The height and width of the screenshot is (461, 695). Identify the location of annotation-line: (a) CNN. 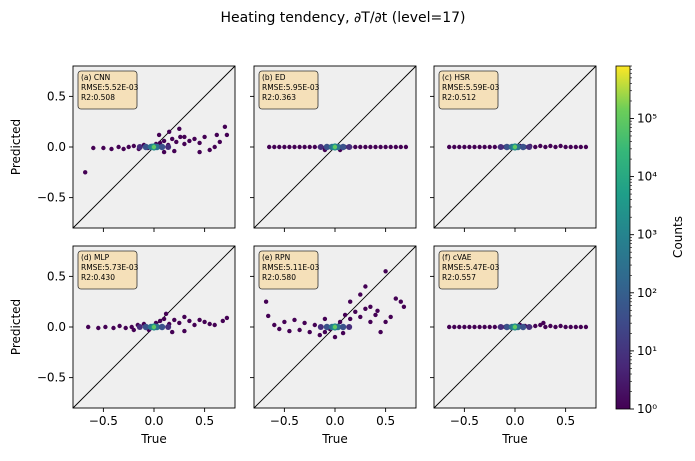
(95, 77).